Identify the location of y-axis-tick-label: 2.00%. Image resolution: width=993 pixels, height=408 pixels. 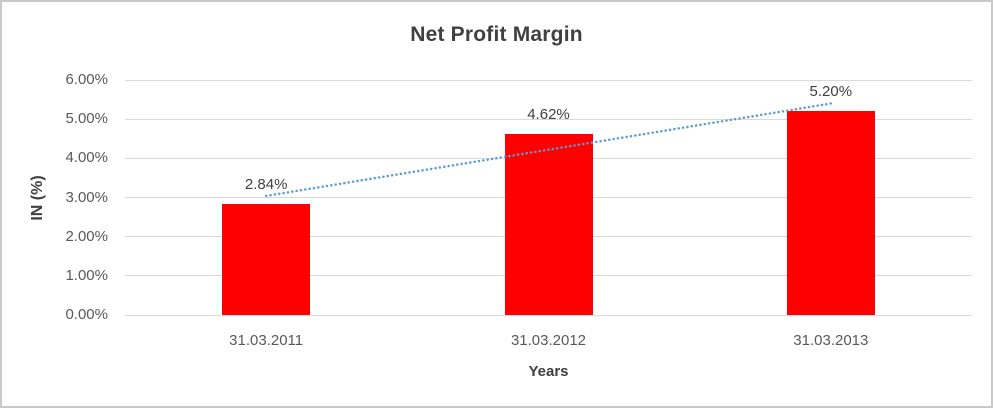
(86, 236).